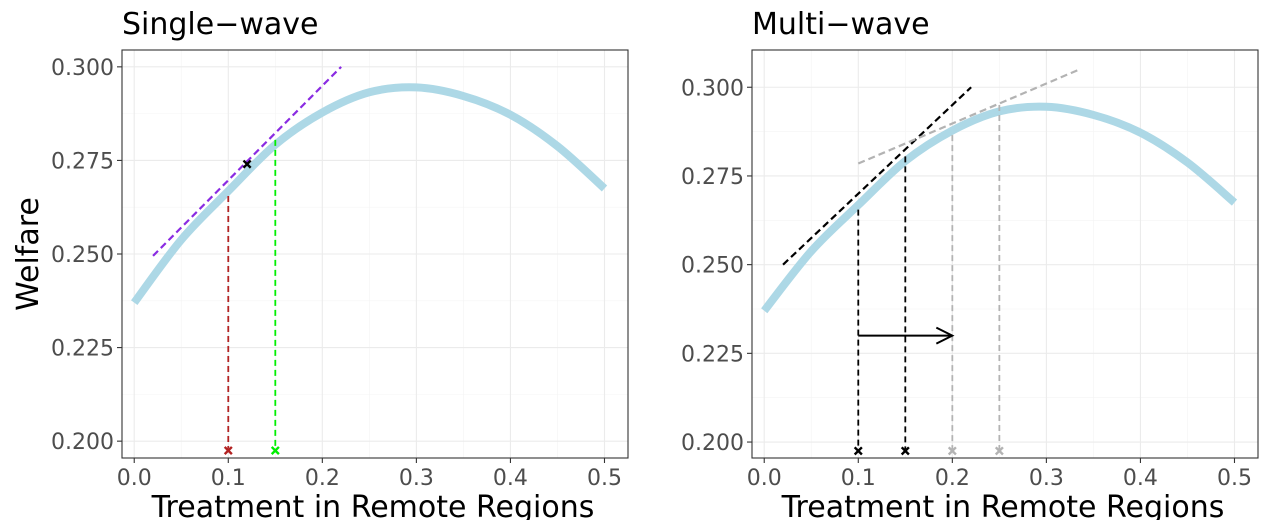  Describe the element at coordinates (712, 354) in the screenshot. I see `multi-wave-y-tick-label: 0.225` at that location.